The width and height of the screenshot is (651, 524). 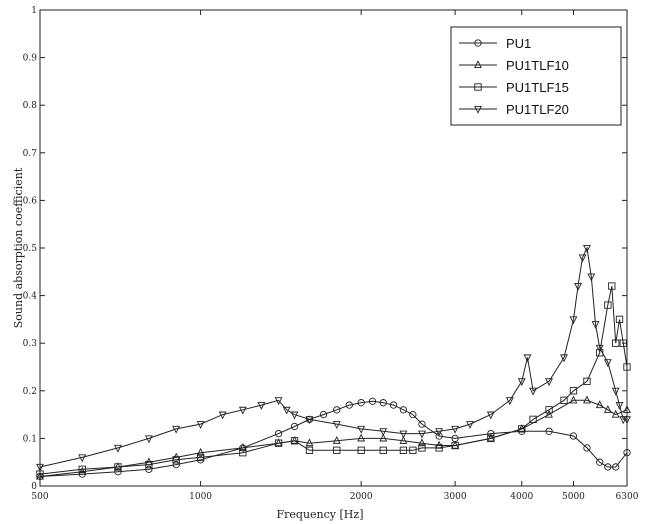 I want to click on x-tick-label: 3000, so click(x=455, y=497).